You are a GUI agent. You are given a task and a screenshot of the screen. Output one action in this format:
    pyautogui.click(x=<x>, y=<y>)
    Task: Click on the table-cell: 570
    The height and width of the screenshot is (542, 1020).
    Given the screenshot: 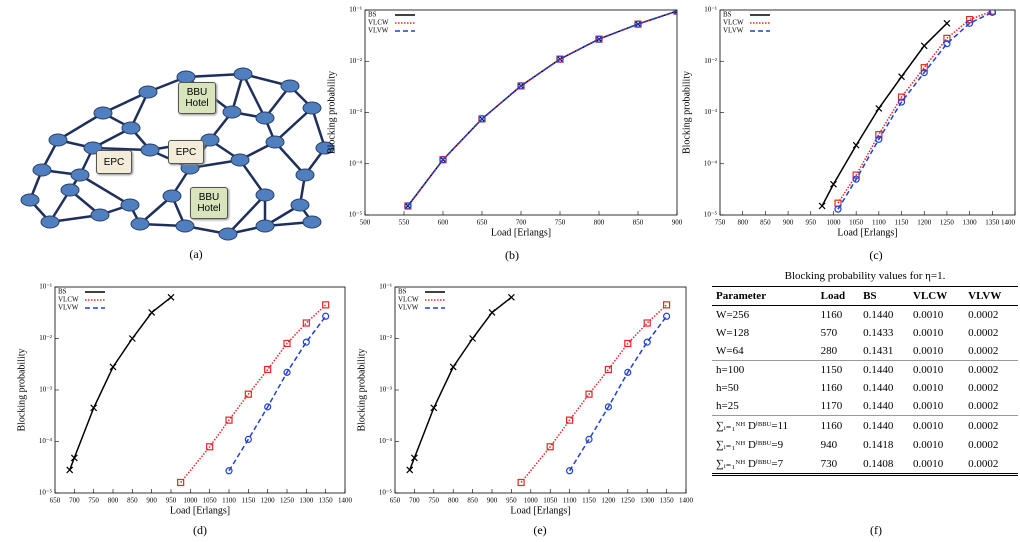 What is the action you would take?
    pyautogui.click(x=829, y=333)
    